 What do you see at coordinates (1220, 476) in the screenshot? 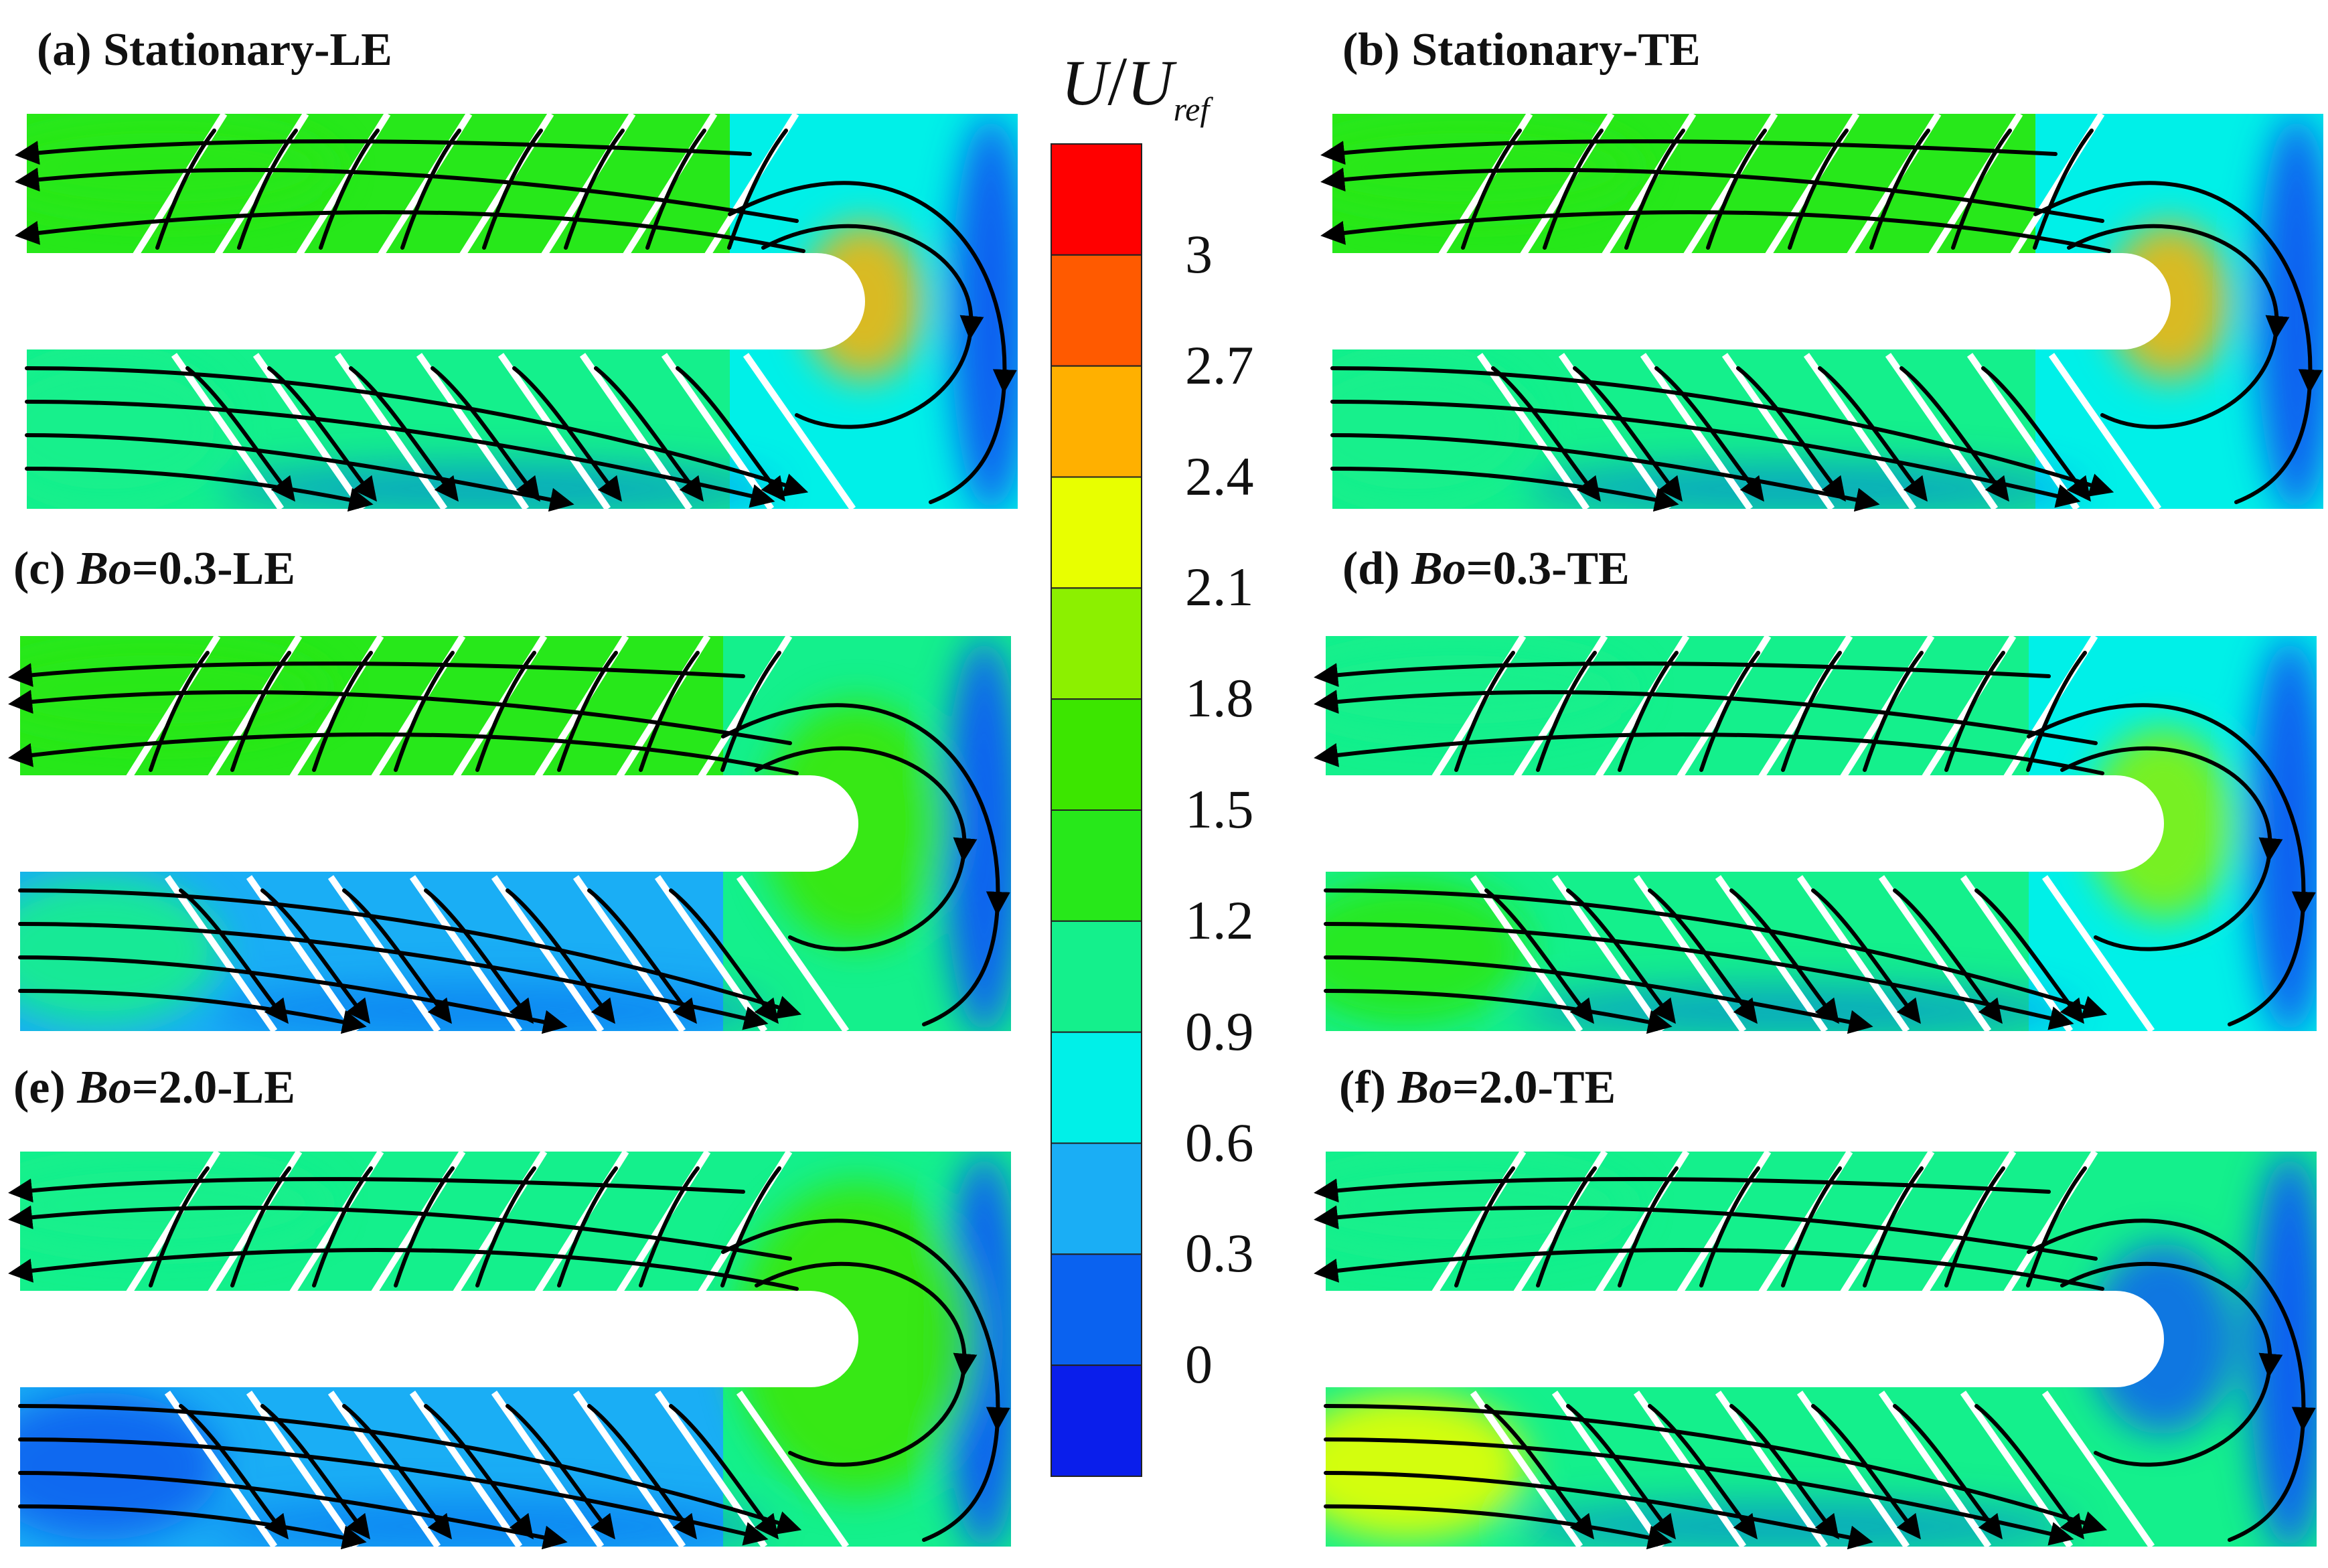
I see `colorbar-tick-label: 2.4` at bounding box center [1220, 476].